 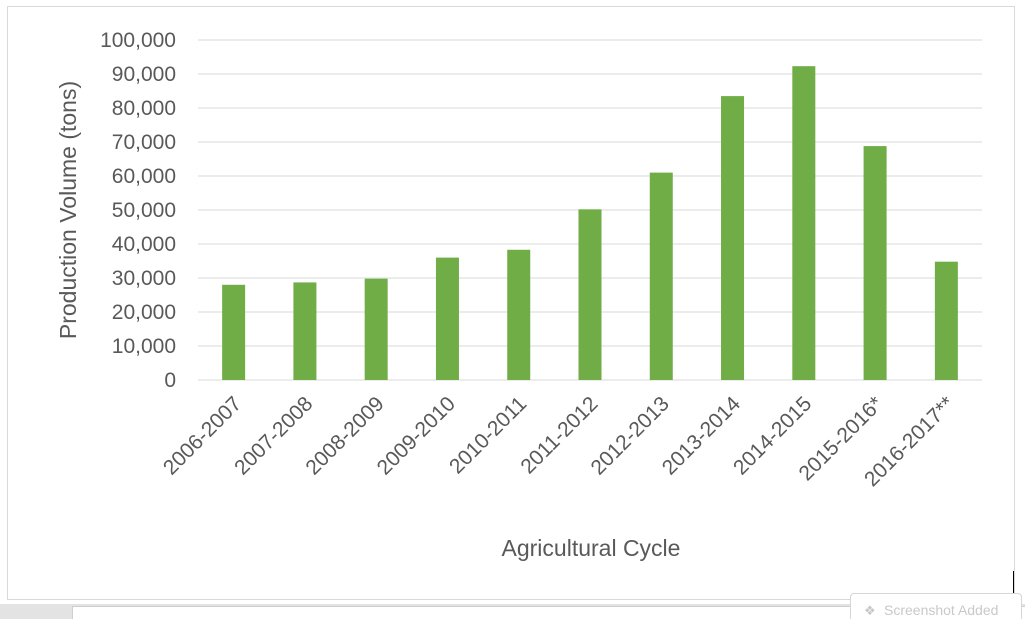 I want to click on y-tick-label: 20,000, so click(x=144, y=312).